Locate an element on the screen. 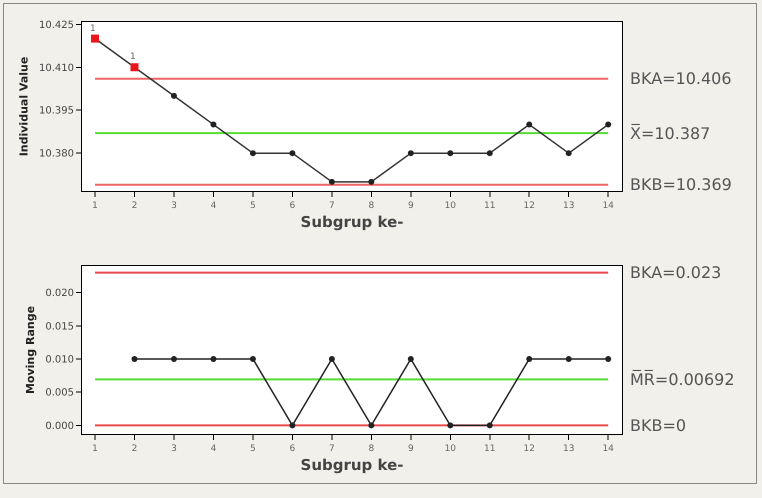  y-axis-title: Moving Range is located at coordinates (31, 350).